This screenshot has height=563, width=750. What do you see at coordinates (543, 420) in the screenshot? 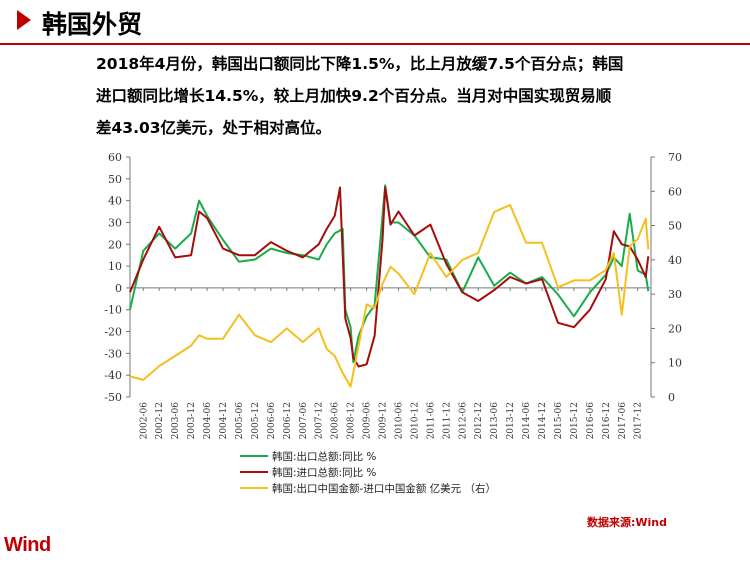
I see `x-tick-label: 2014-12` at bounding box center [543, 420].